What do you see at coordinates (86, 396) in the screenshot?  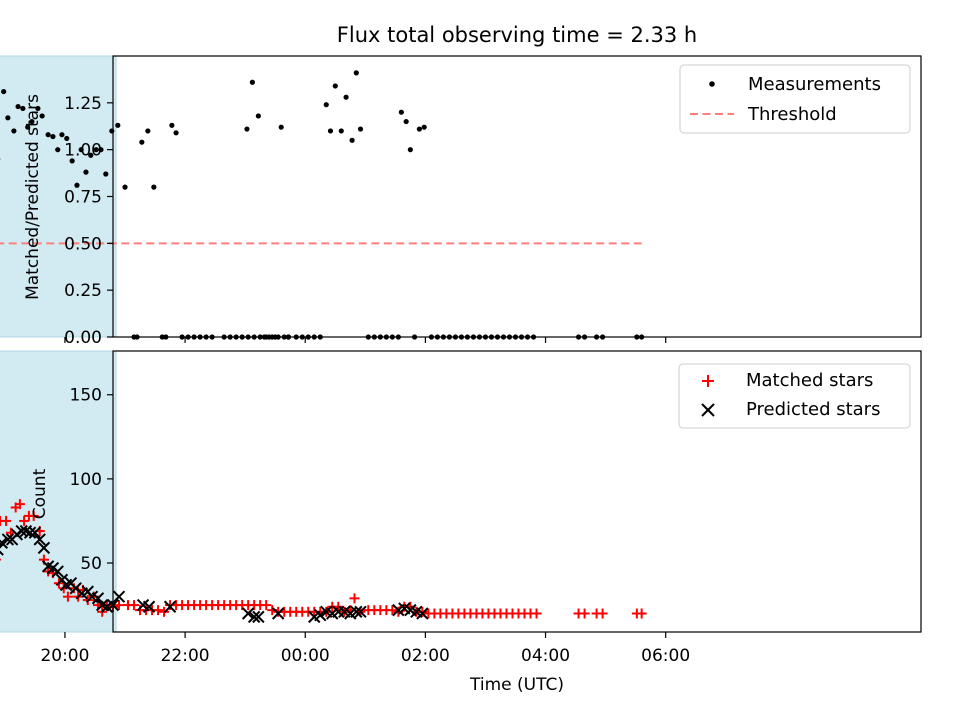 I see `bottom-y-tick-label: 150` at bounding box center [86, 396].